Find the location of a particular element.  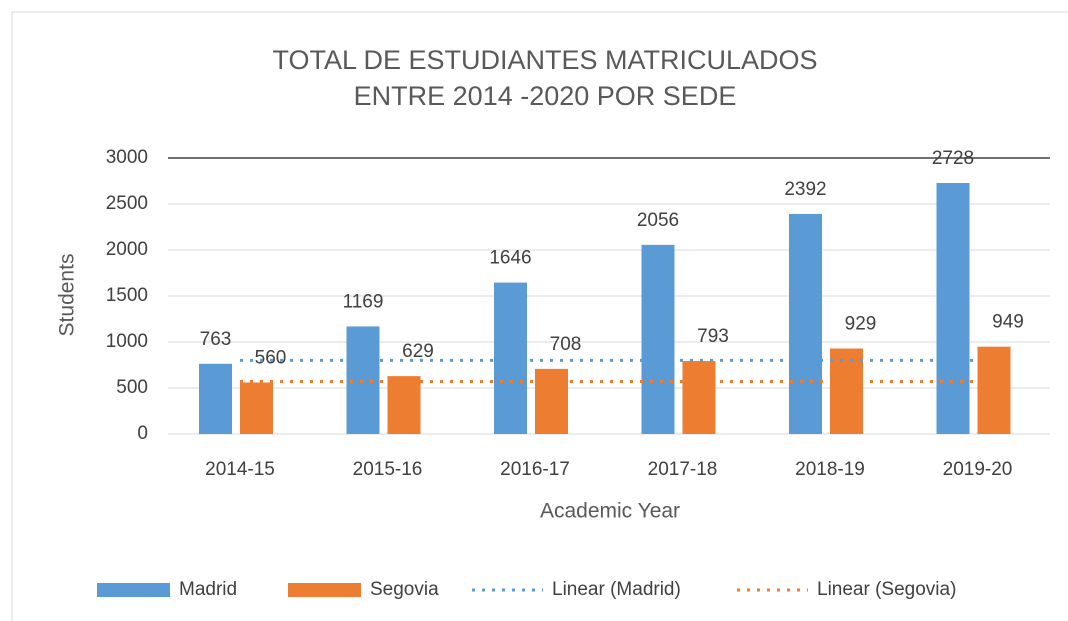

data-label: 949 is located at coordinates (1008, 322).